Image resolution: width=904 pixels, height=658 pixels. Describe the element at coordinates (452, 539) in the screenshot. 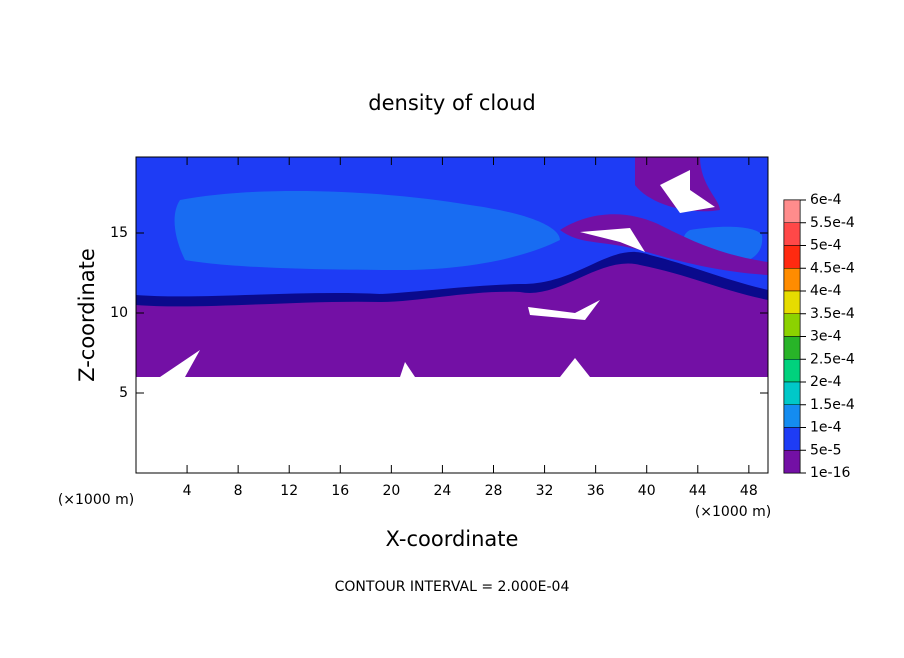

I see `x-axis-label: X-coordinate` at that location.